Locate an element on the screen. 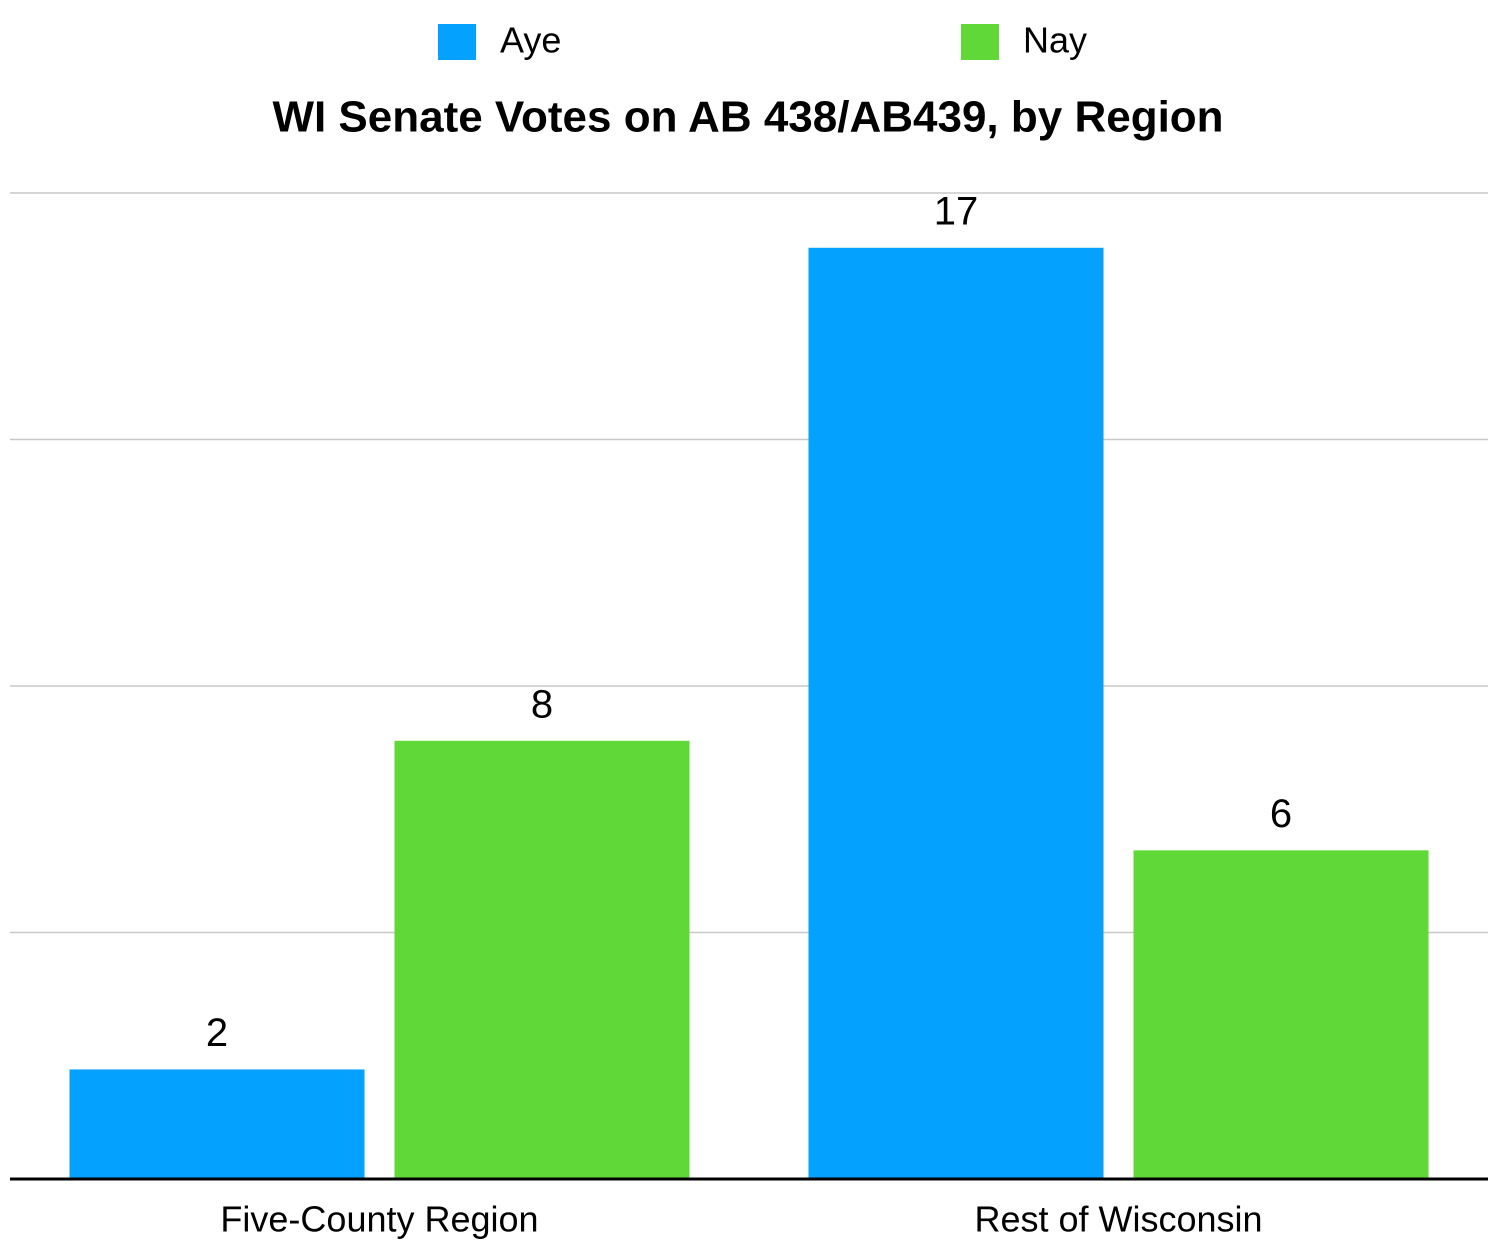 This screenshot has width=1496, height=1259. value-label: 6 is located at coordinates (1281, 814).